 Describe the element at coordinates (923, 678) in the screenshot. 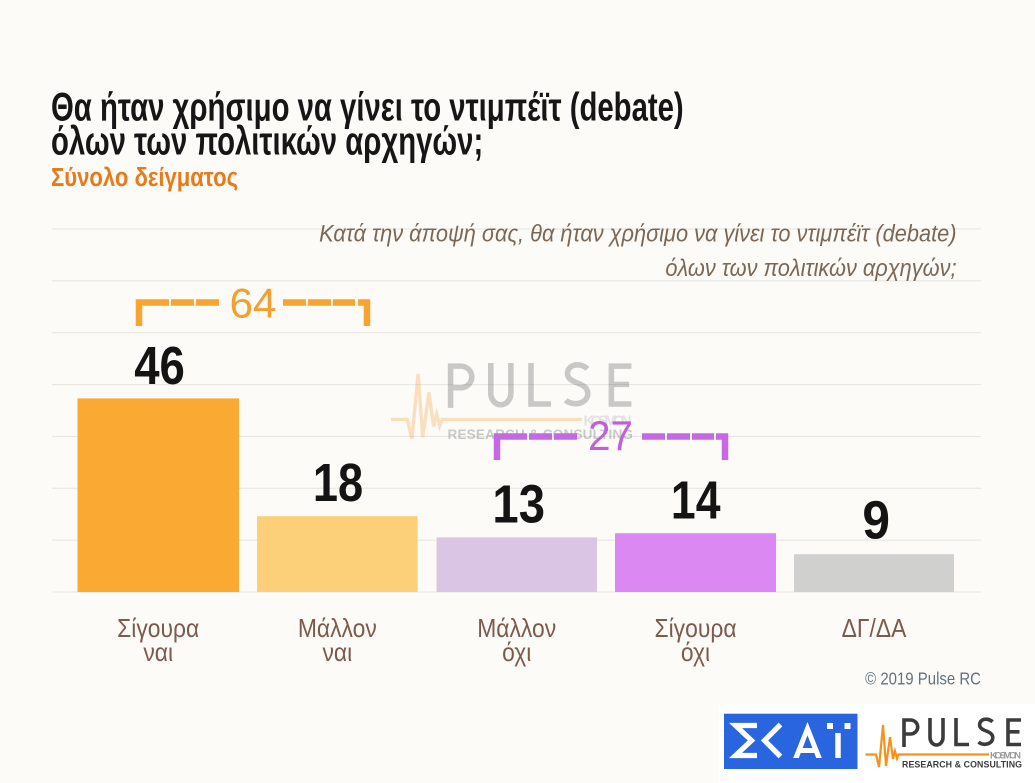

I see `svg-text: © 2019 Pulse RC` at that location.